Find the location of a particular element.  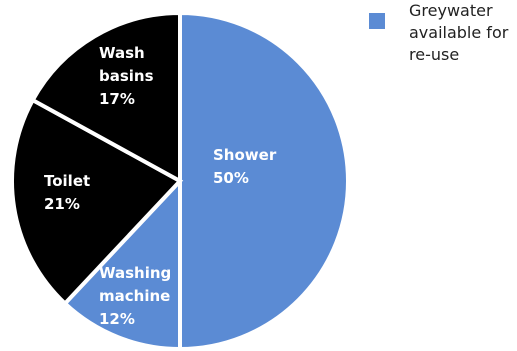

pie-slice-wash-basins is located at coordinates (106, 97).